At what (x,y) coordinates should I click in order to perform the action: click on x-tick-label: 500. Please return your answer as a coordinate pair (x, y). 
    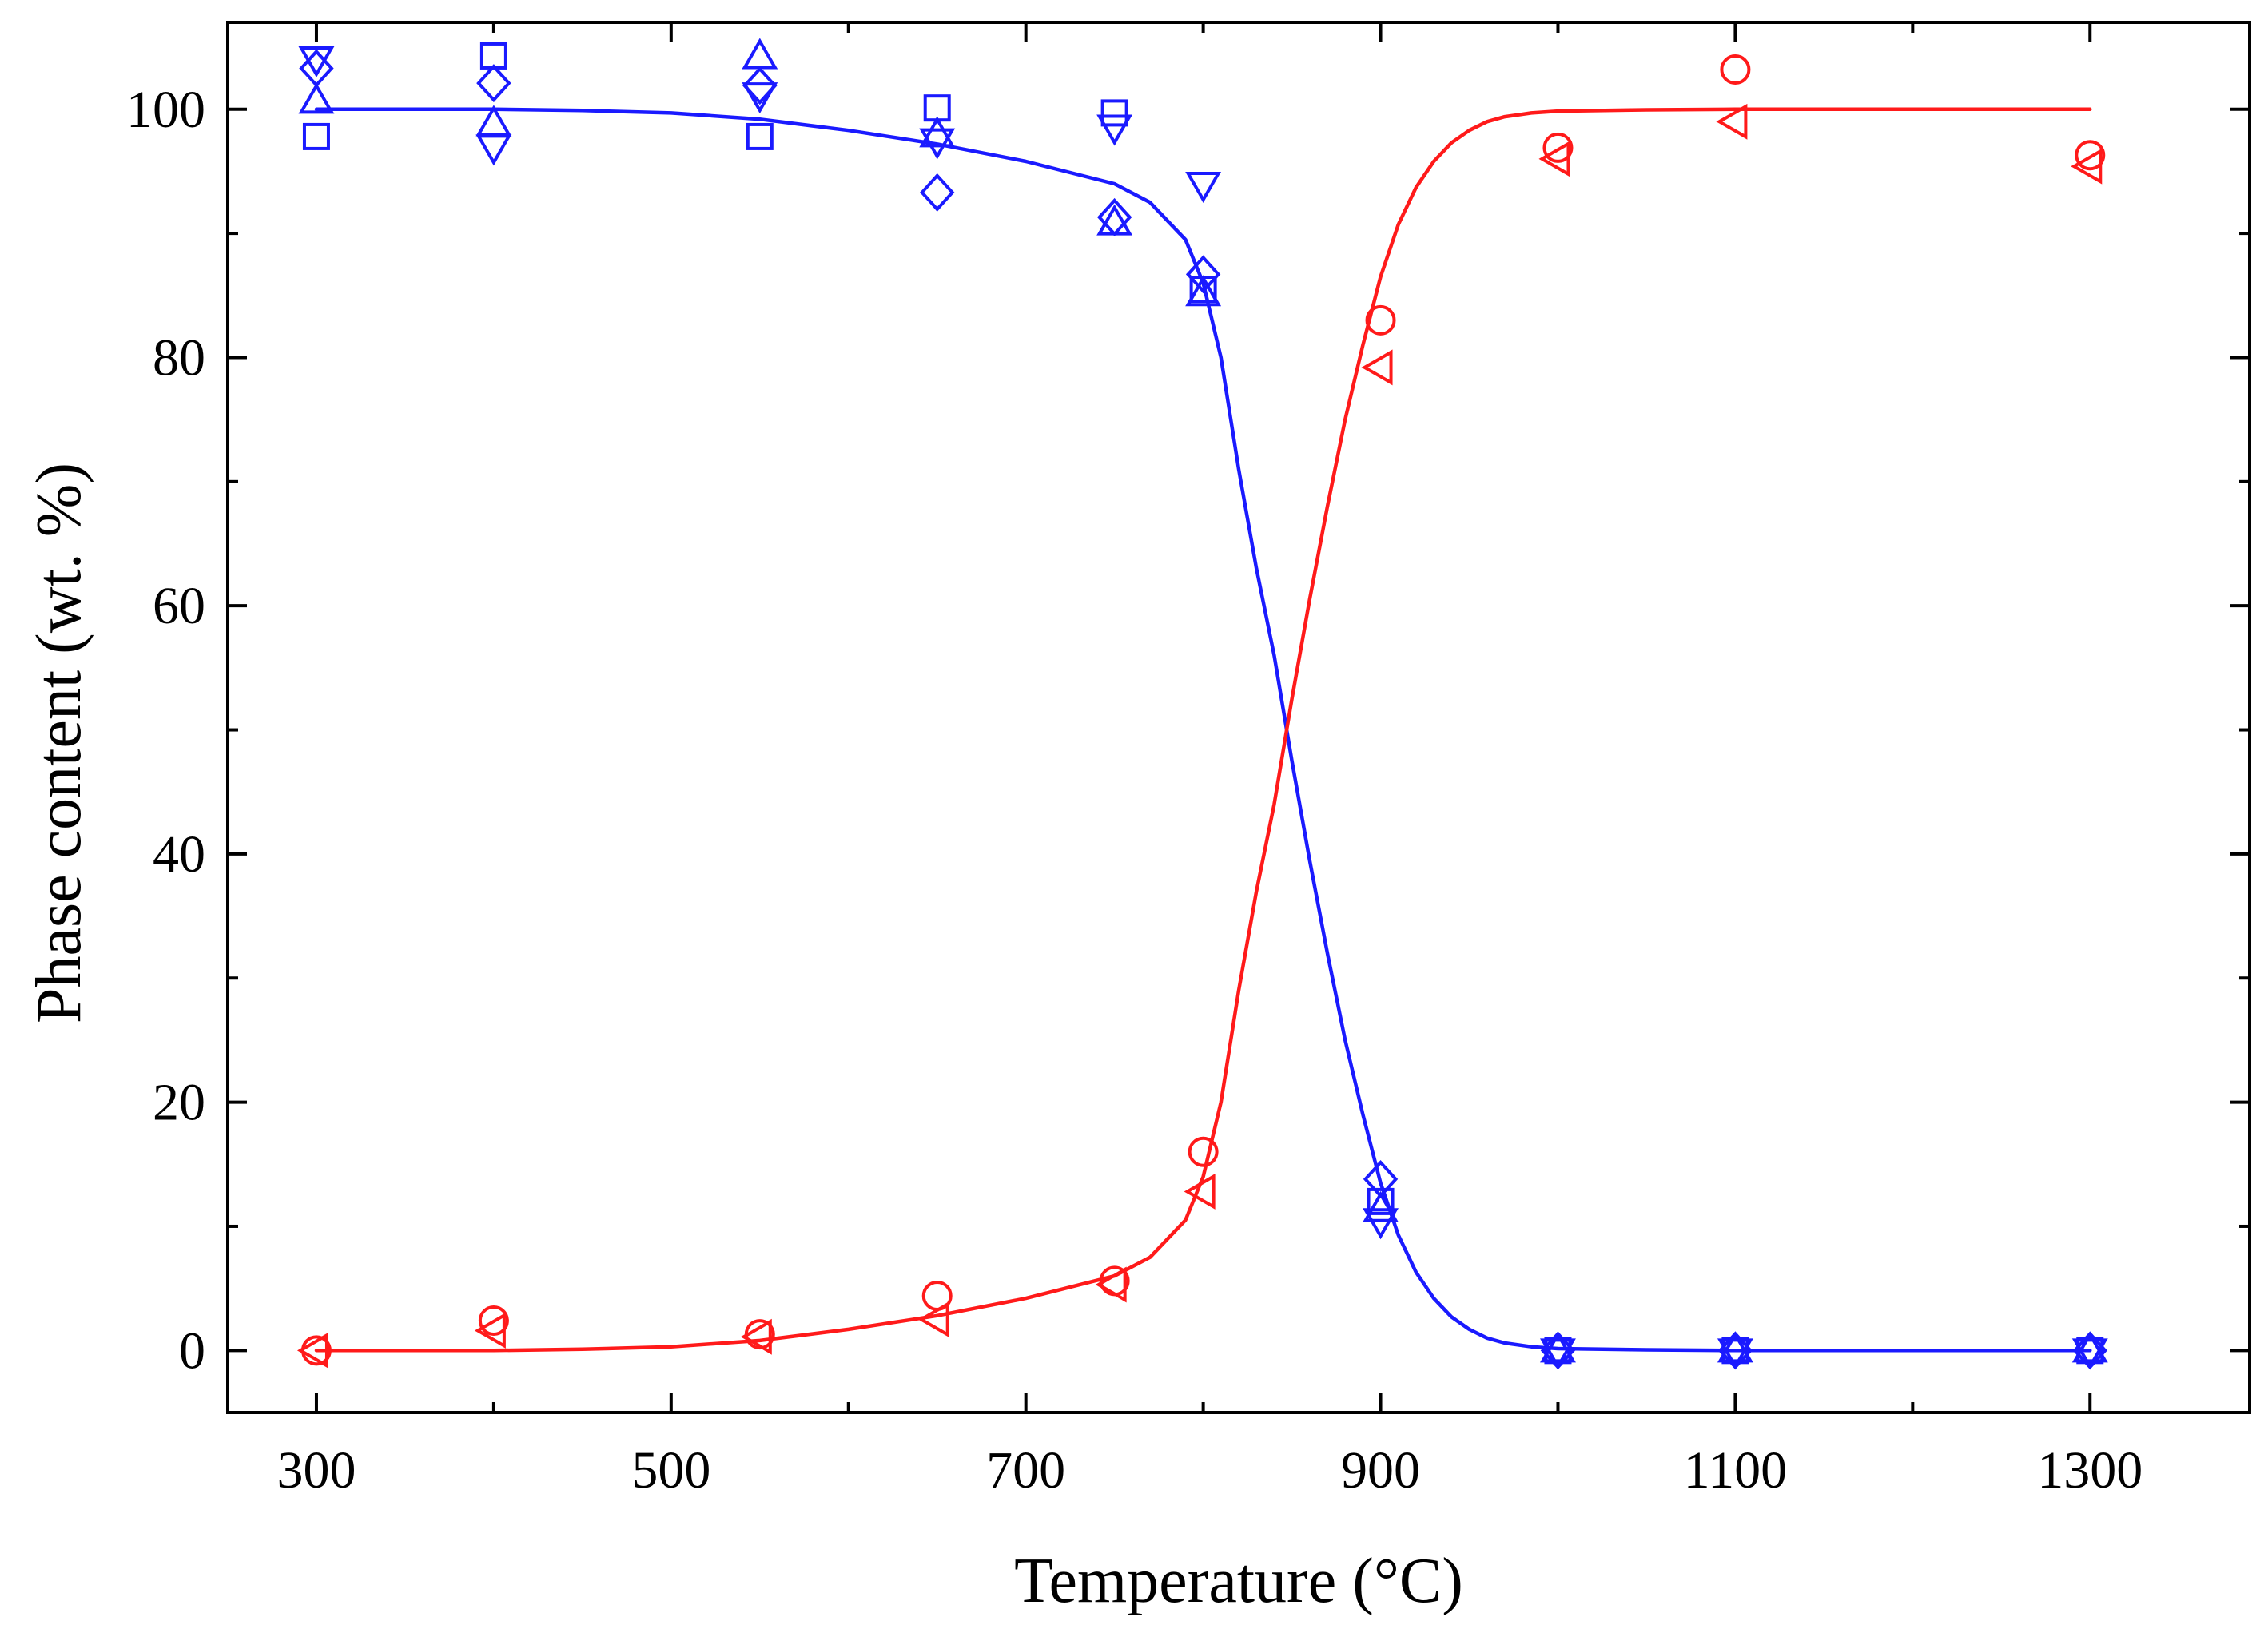
    Looking at the image, I should click on (670, 1470).